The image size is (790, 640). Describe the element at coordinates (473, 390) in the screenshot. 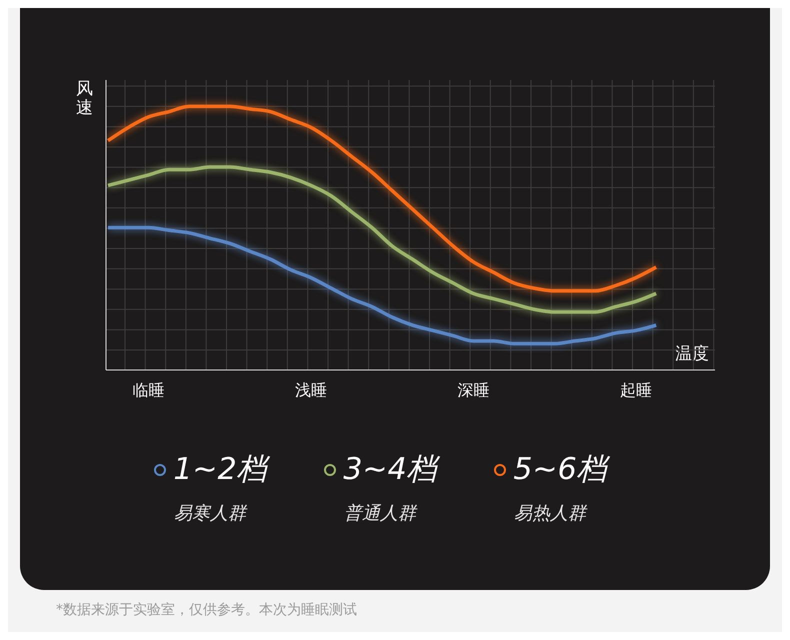

I see `x-tick-label: 深睡` at that location.